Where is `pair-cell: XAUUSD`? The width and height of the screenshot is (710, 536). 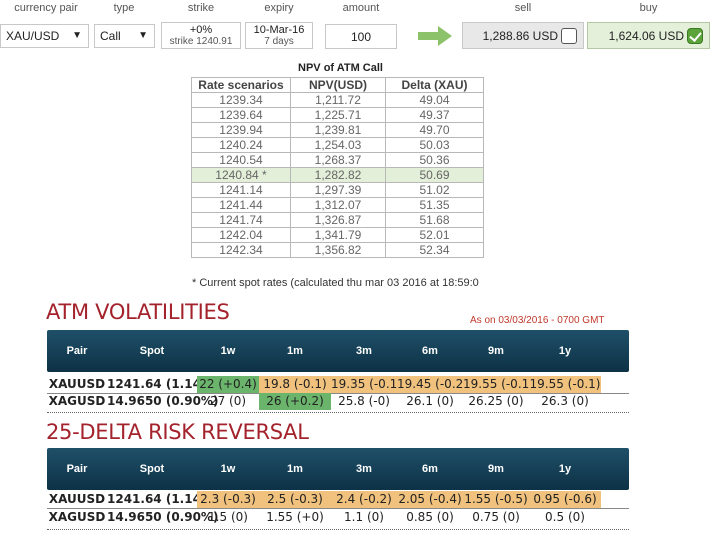
pair-cell: XAUUSD is located at coordinates (77, 384).